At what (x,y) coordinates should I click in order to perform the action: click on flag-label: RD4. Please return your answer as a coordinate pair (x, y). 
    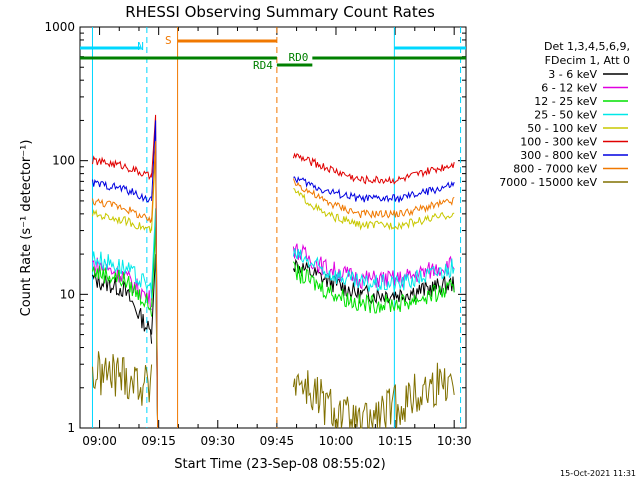
    Looking at the image, I should click on (263, 65).